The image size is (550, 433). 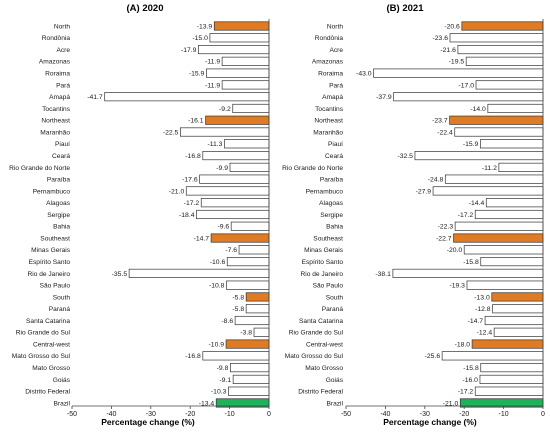 What do you see at coordinates (202, 238) in the screenshot?
I see `value-label: -14.7` at bounding box center [202, 238].